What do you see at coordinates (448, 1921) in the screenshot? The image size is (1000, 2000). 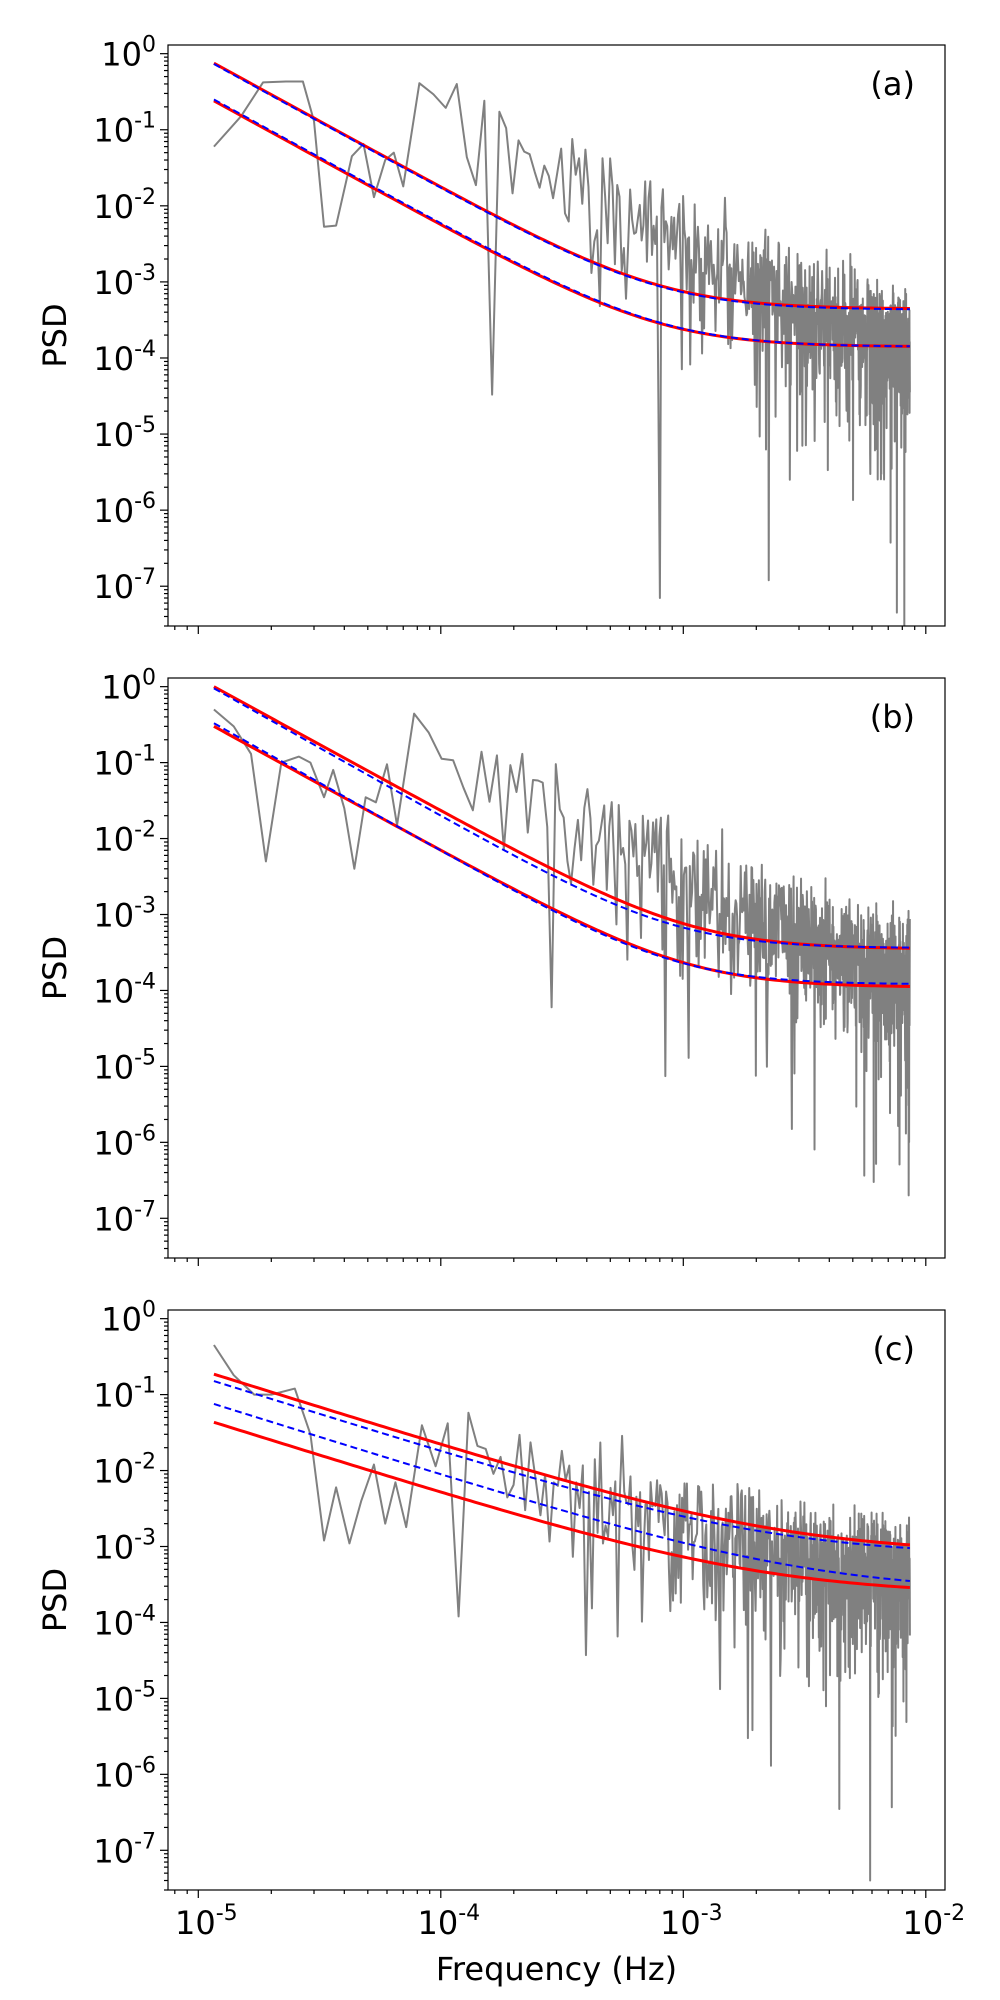 I see `x-tick-label: 10⁻⁴` at bounding box center [448, 1921].